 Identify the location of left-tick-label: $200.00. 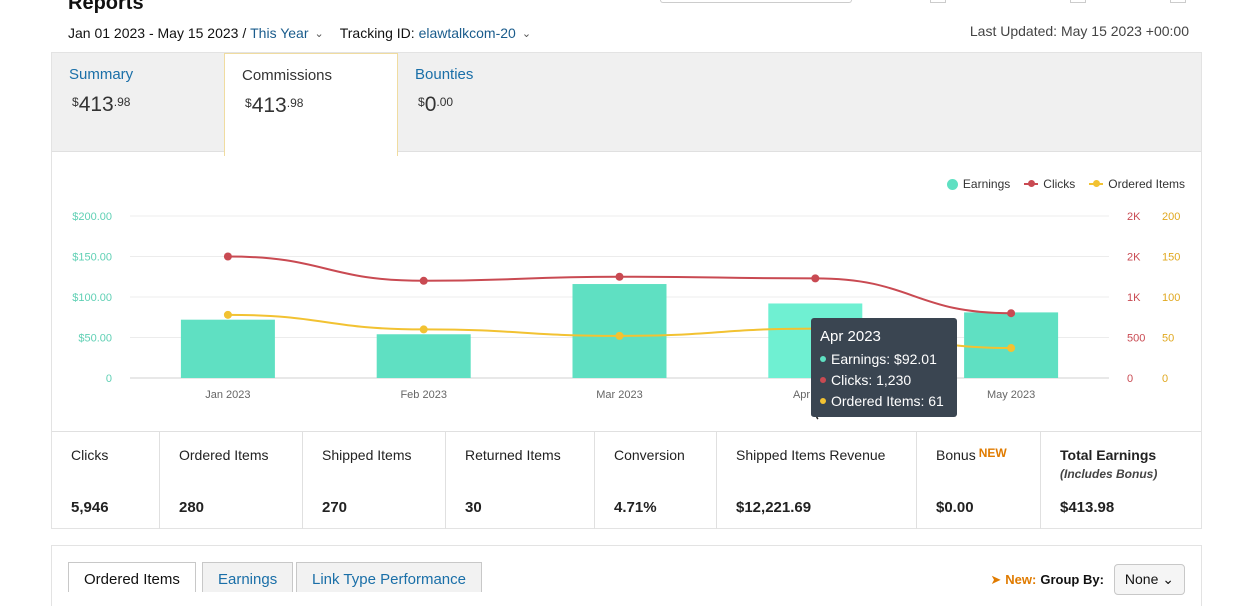
(92, 217).